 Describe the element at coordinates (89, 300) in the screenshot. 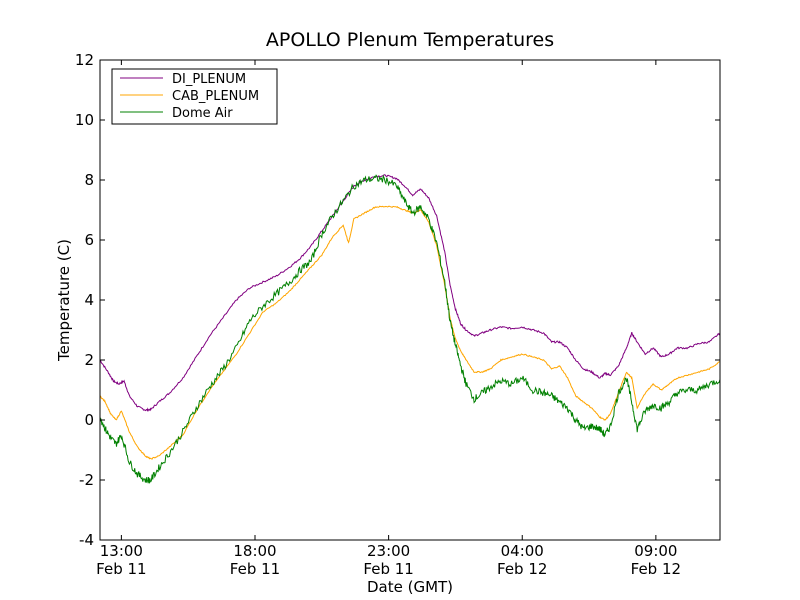

I see `y-tick-label: 4` at that location.